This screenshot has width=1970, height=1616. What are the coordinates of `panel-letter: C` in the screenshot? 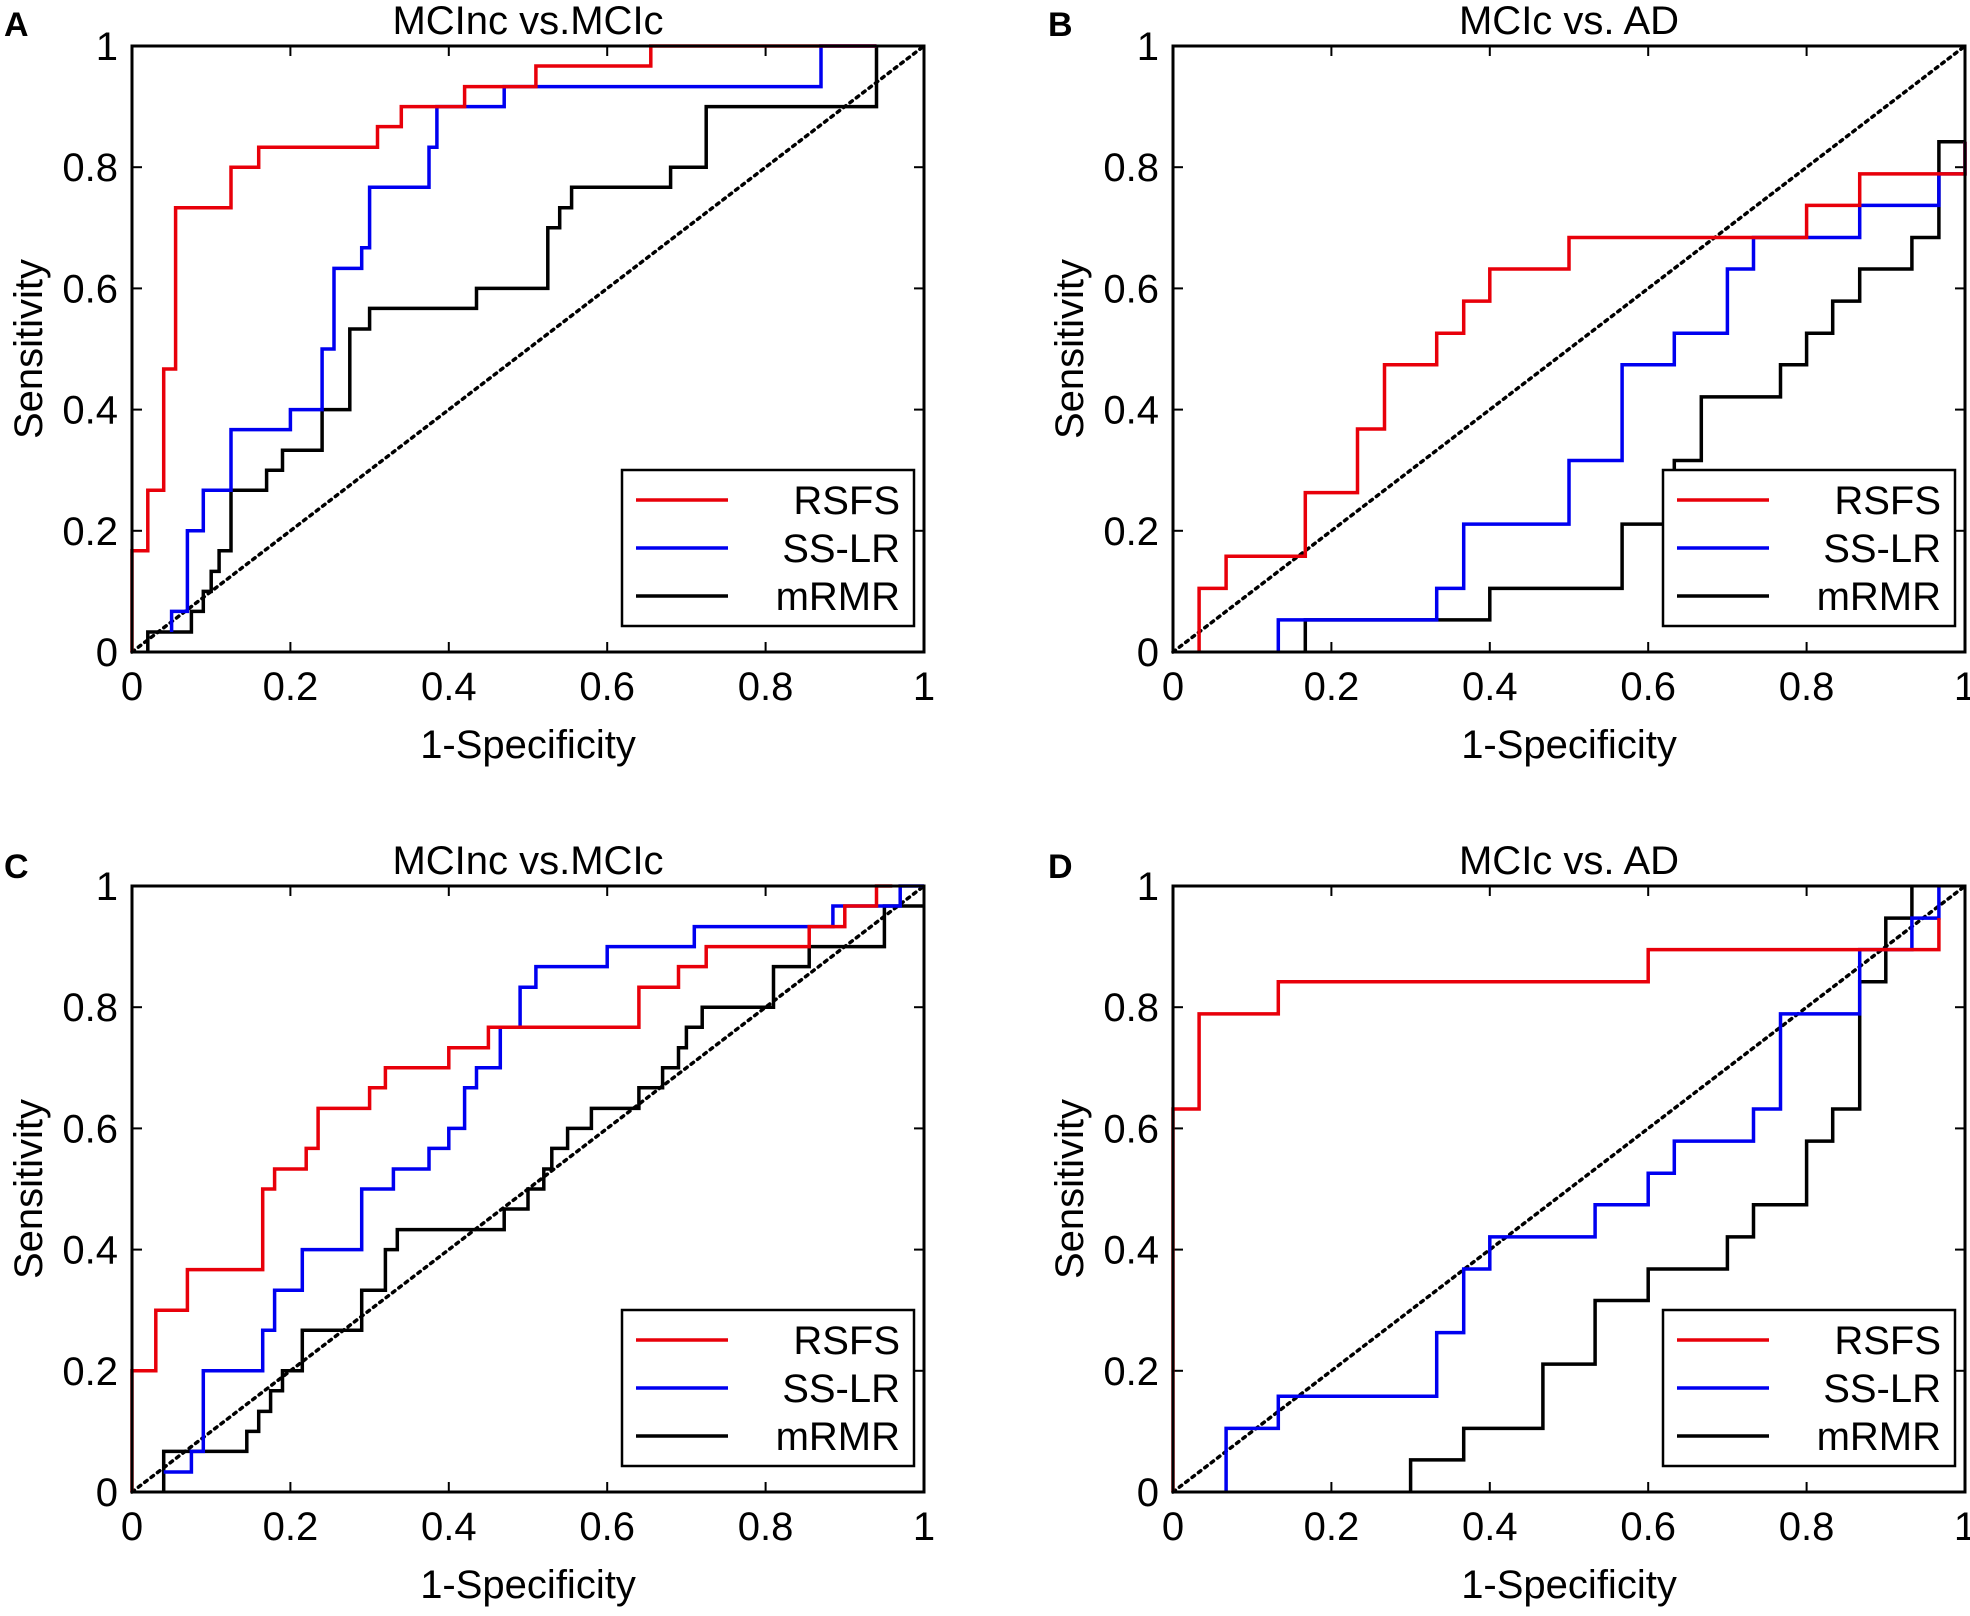 It's located at (16, 867).